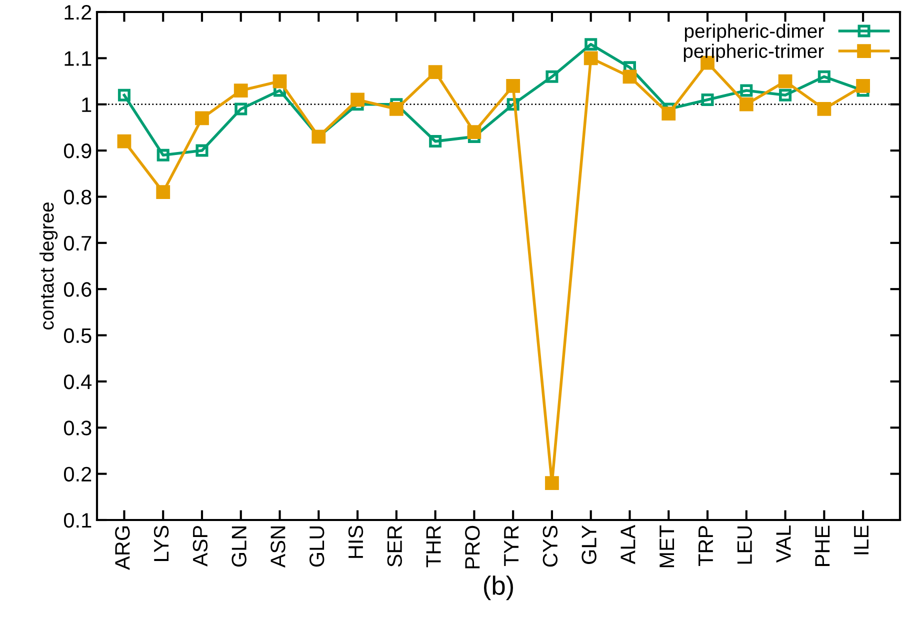  I want to click on x-tick-label: VAL, so click(783, 544).